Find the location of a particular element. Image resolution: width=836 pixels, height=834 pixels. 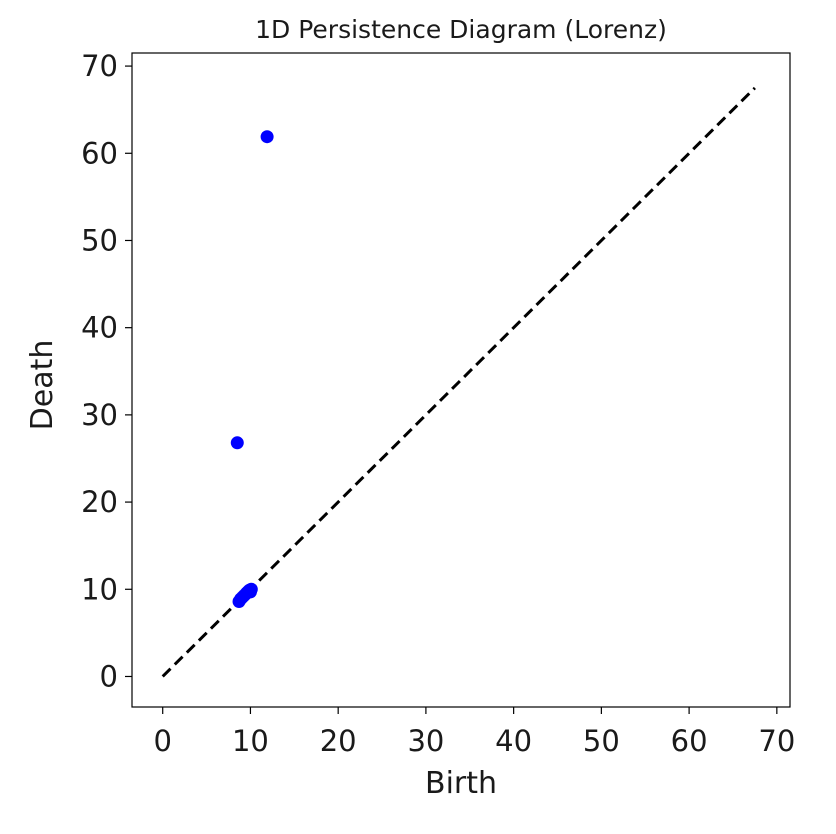

chart-title: 1D Persistence Diagram (Lorenz) is located at coordinates (461, 29).